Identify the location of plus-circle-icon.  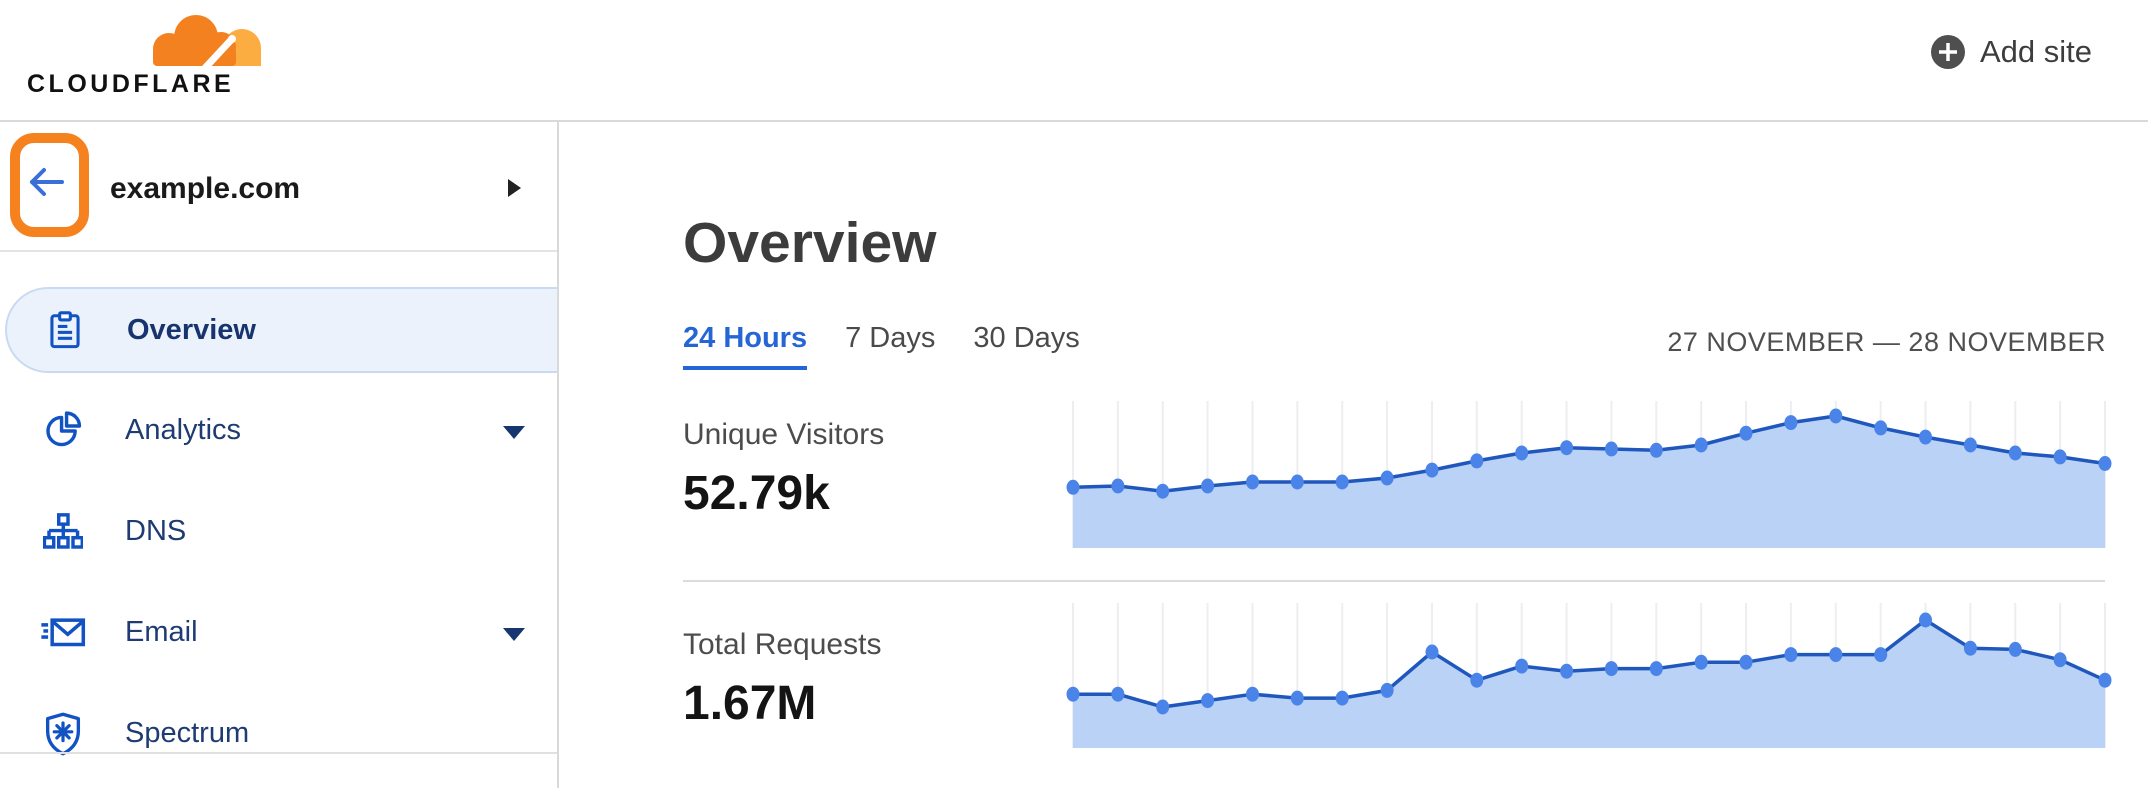
(1947, 52).